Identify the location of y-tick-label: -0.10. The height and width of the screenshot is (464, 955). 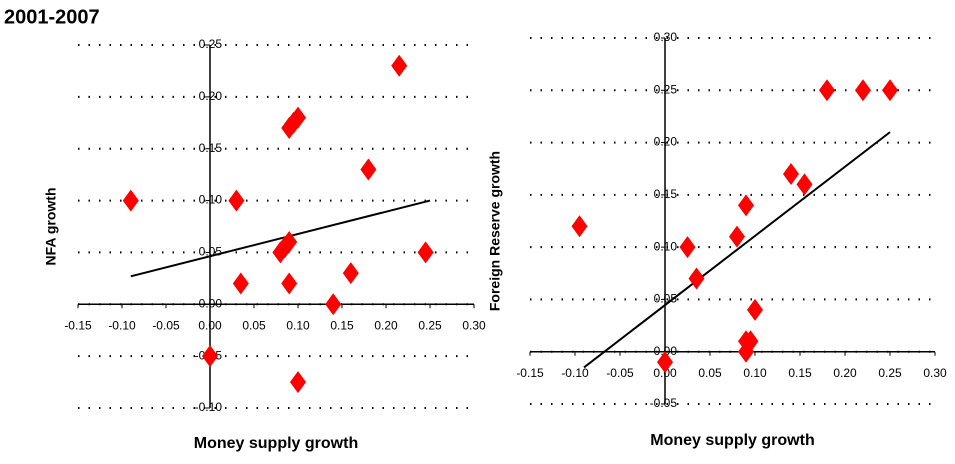
(209, 407).